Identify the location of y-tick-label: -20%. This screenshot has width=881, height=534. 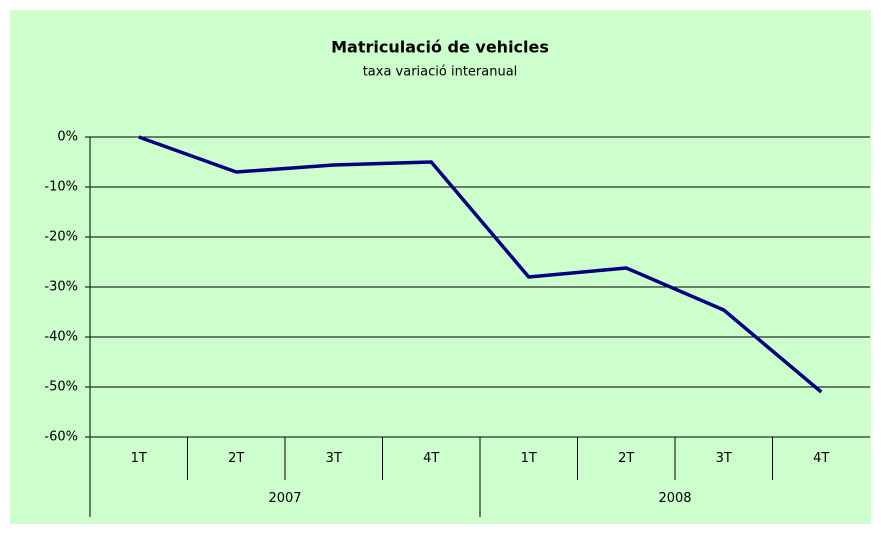
(61, 237).